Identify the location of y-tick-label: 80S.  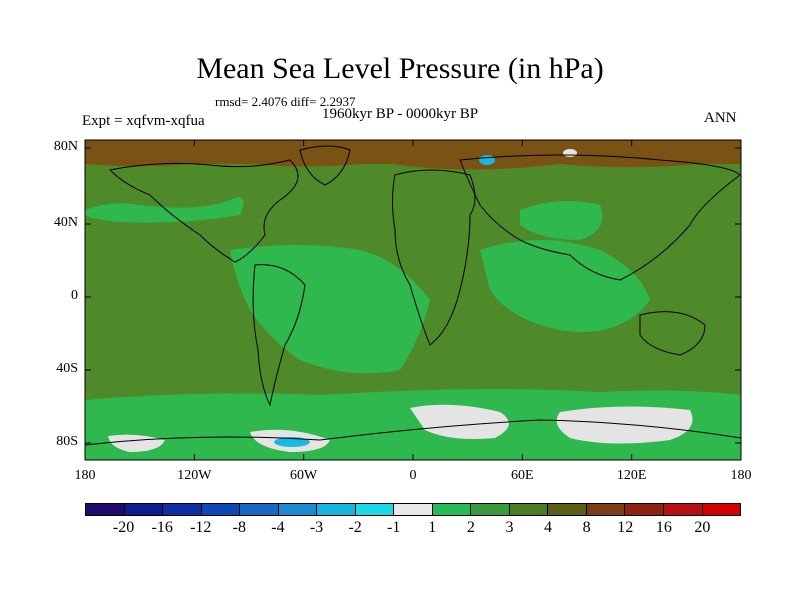
(67, 441).